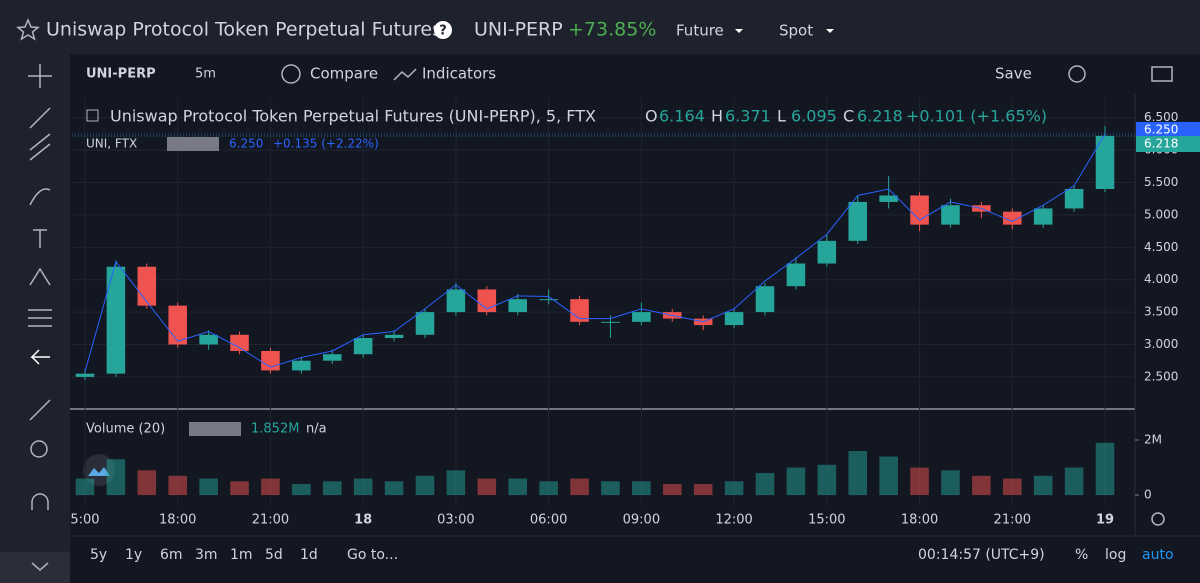 Image resolution: width=1200 pixels, height=583 pixels. Describe the element at coordinates (274, 555) in the screenshot. I see `range-button: 5d` at that location.